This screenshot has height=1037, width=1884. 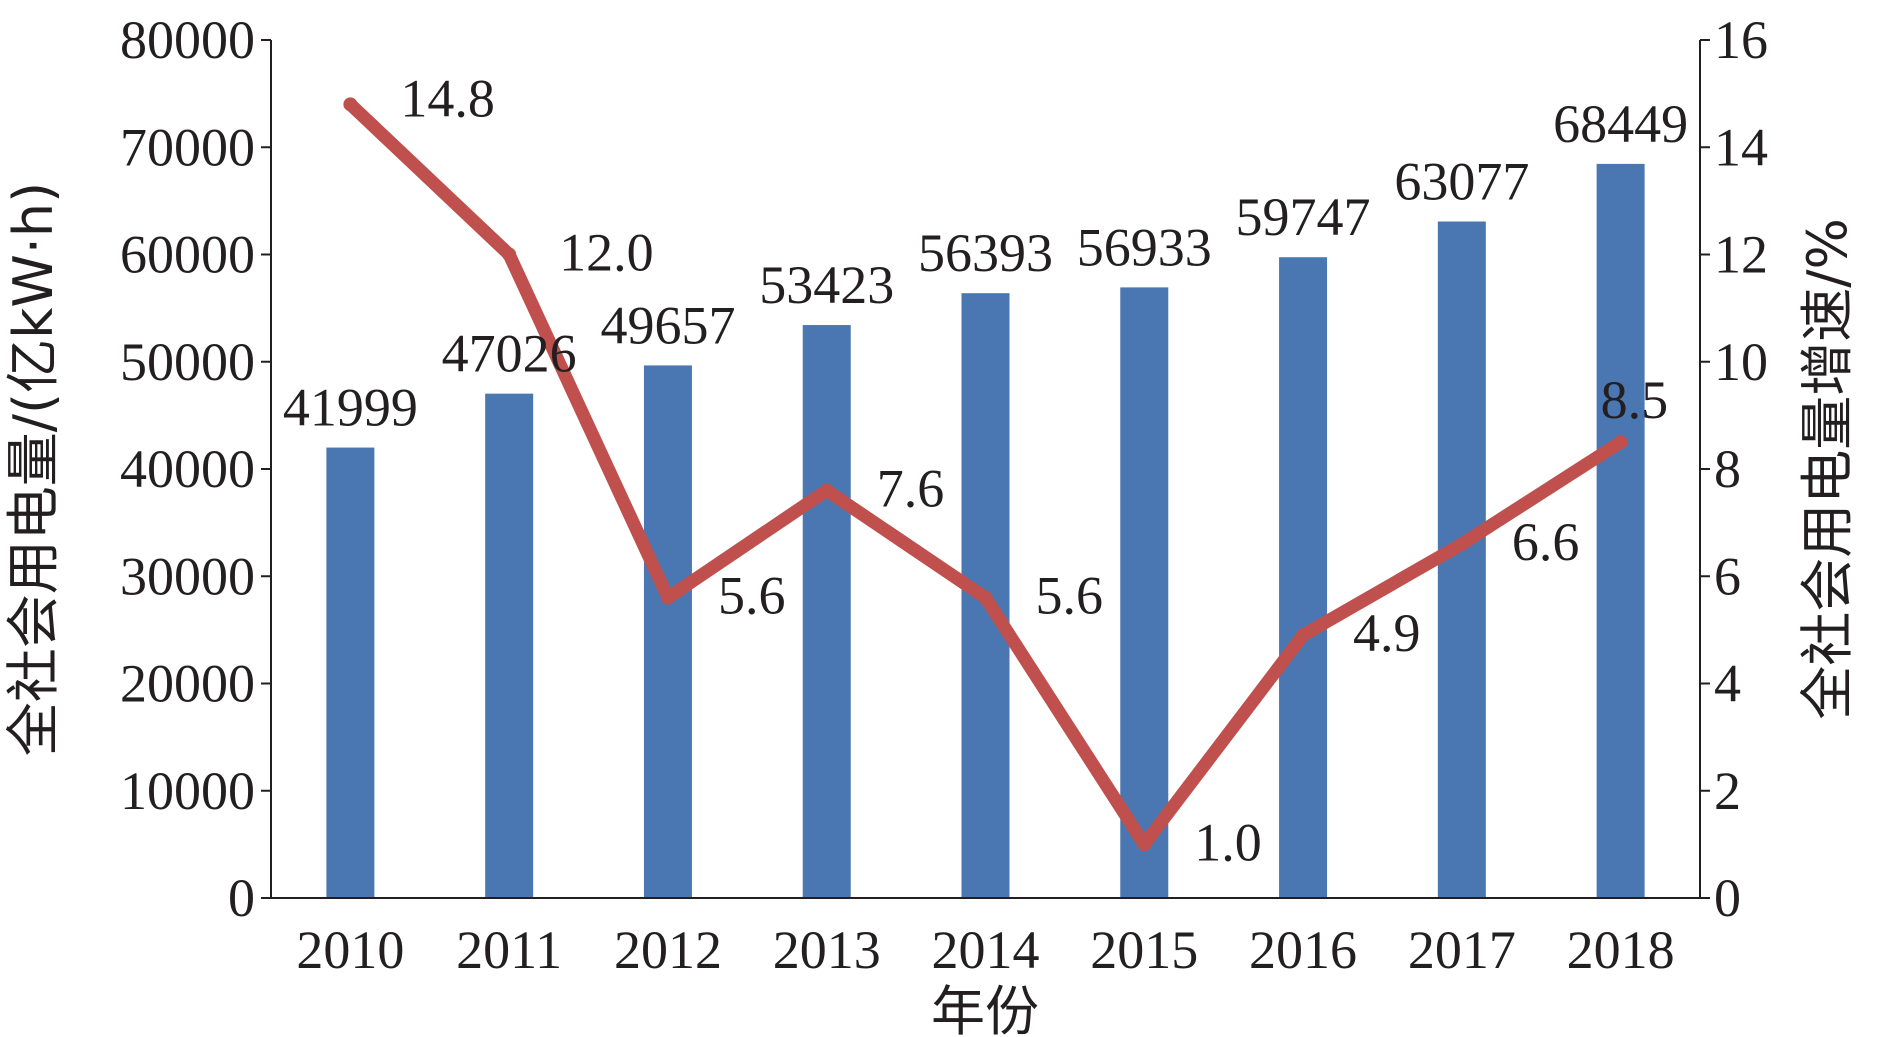 I want to click on right-y-tick-label: 4, so click(x=1727, y=684).